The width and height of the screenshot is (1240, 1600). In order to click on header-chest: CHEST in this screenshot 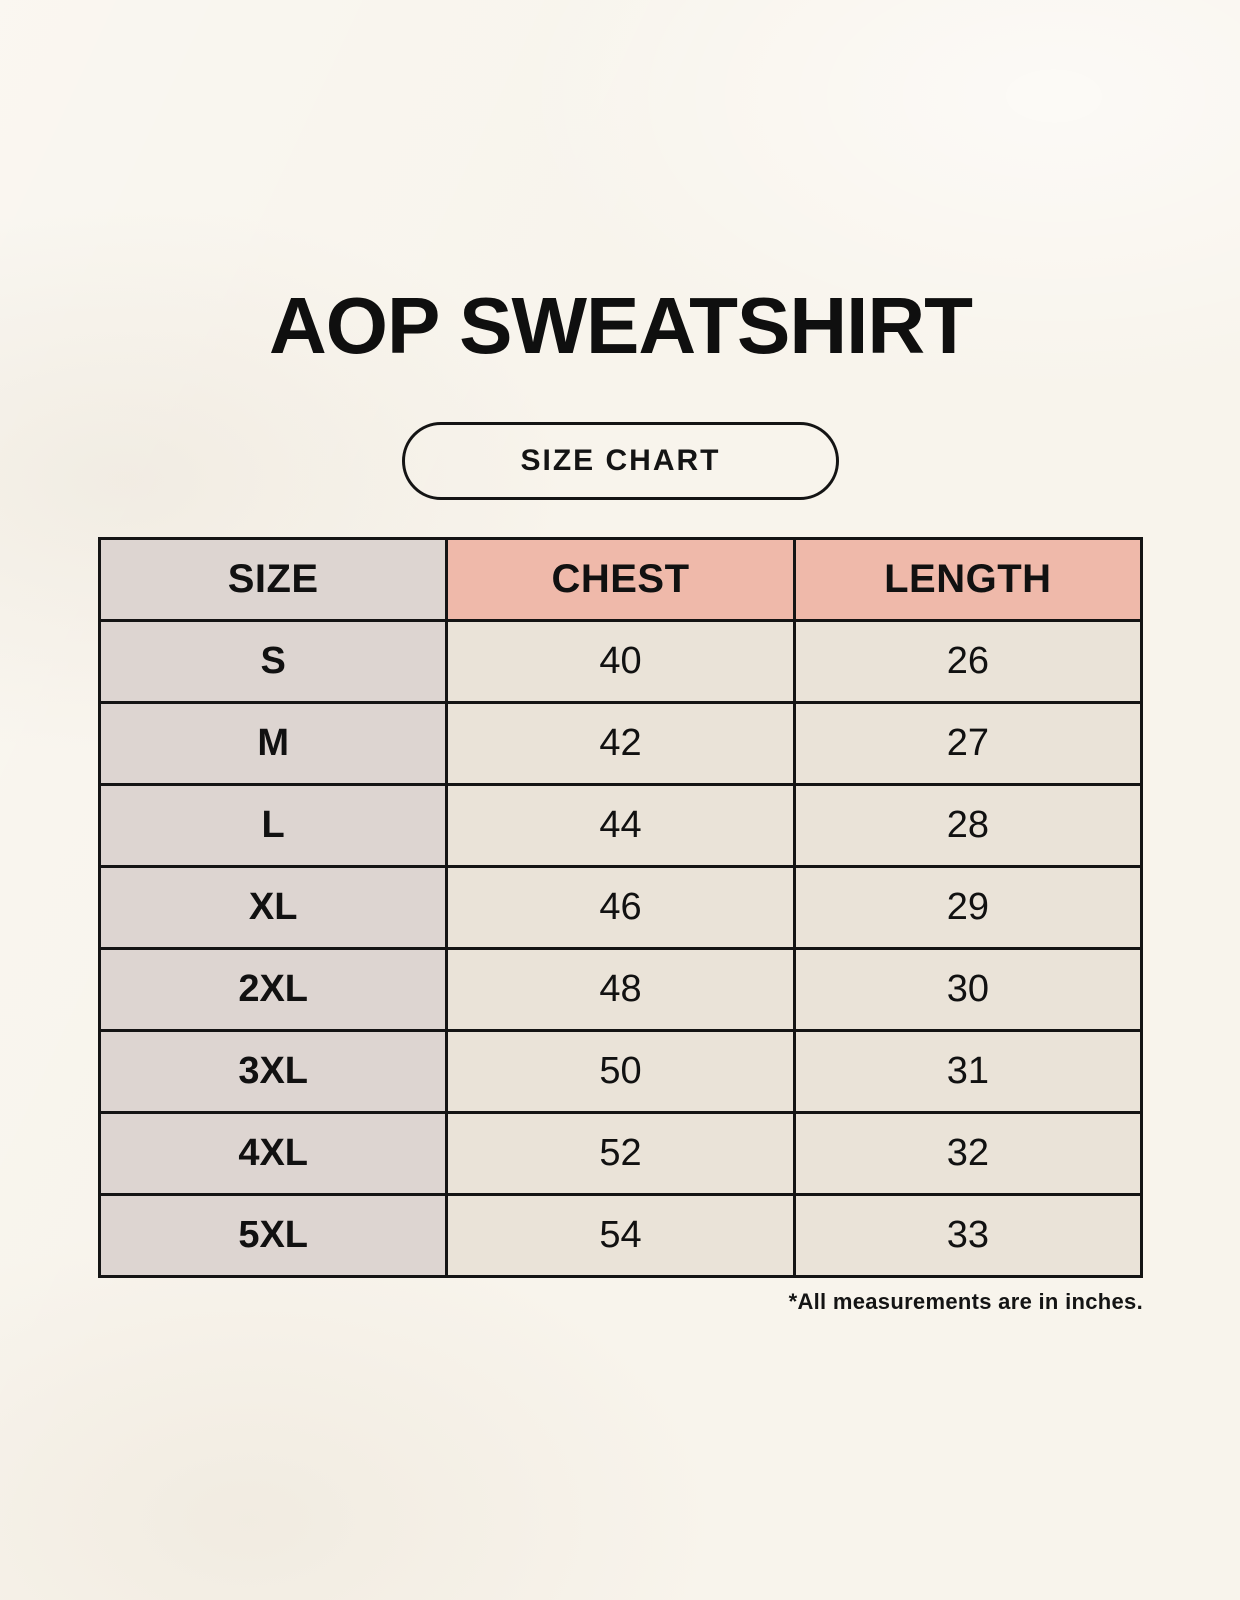, I will do `click(620, 579)`.